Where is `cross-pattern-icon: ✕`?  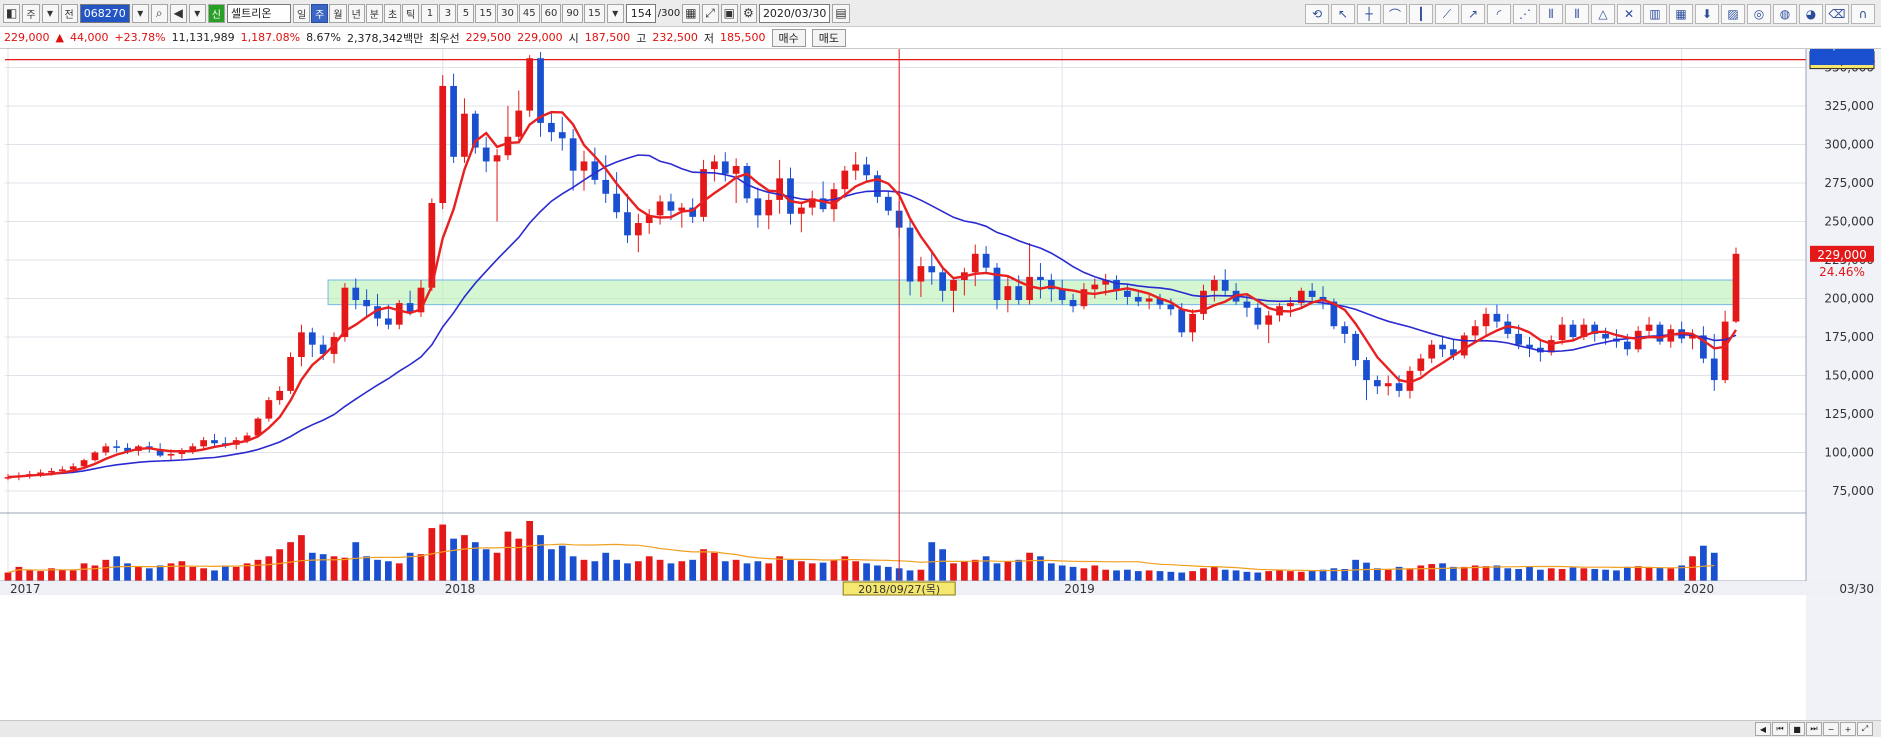 cross-pattern-icon: ✕ is located at coordinates (1629, 14).